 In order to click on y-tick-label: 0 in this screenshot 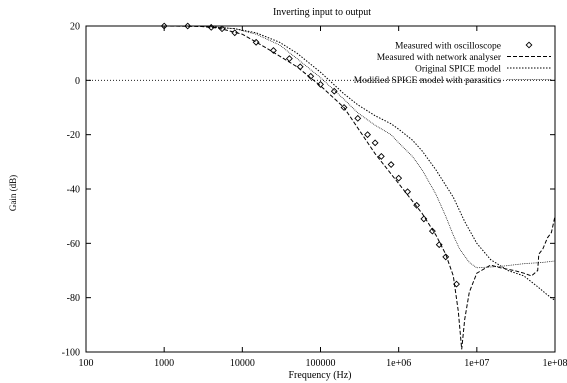, I will do `click(77, 81)`.